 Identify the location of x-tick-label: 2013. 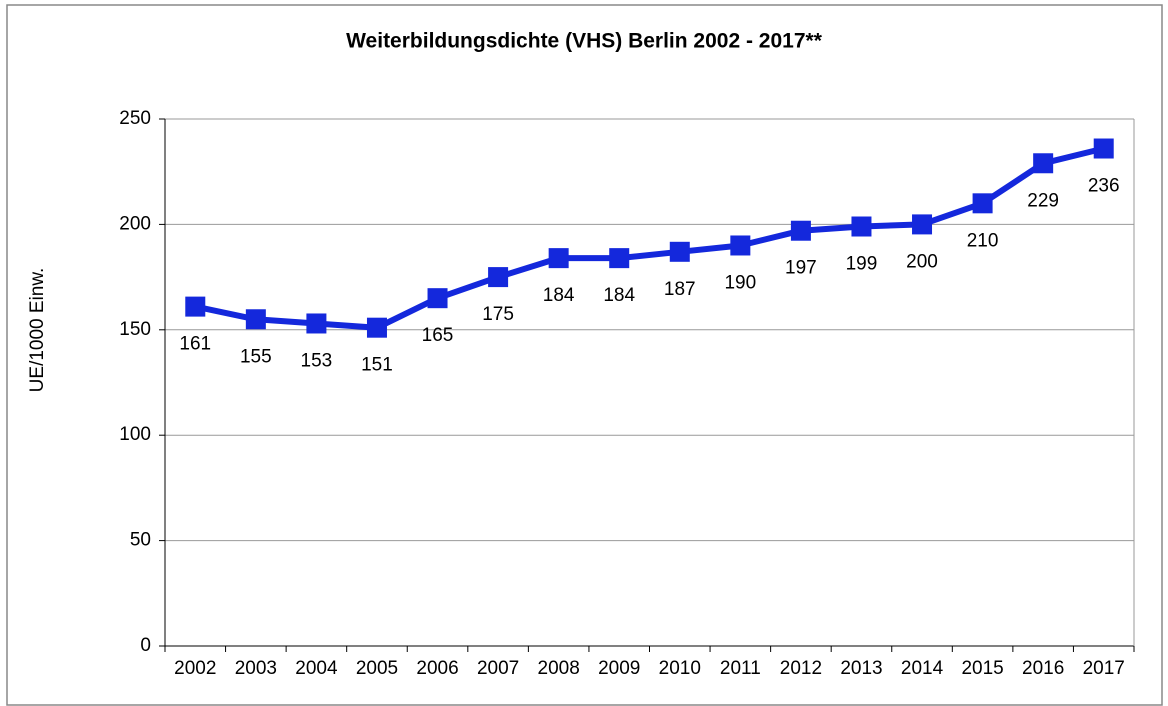
(861, 668).